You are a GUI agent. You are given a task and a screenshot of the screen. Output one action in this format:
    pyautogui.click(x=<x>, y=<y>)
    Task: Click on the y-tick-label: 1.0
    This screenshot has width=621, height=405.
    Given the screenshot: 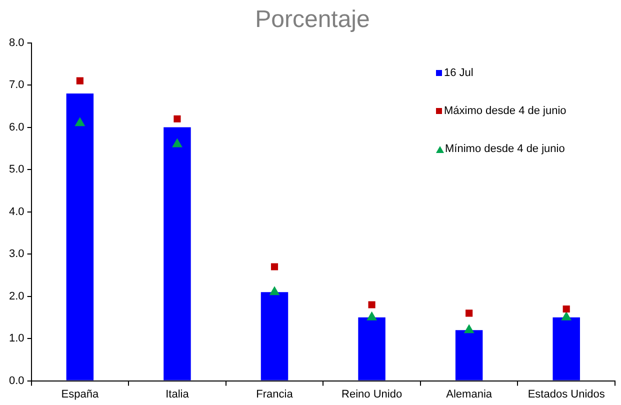 What is the action you would take?
    pyautogui.click(x=16, y=338)
    